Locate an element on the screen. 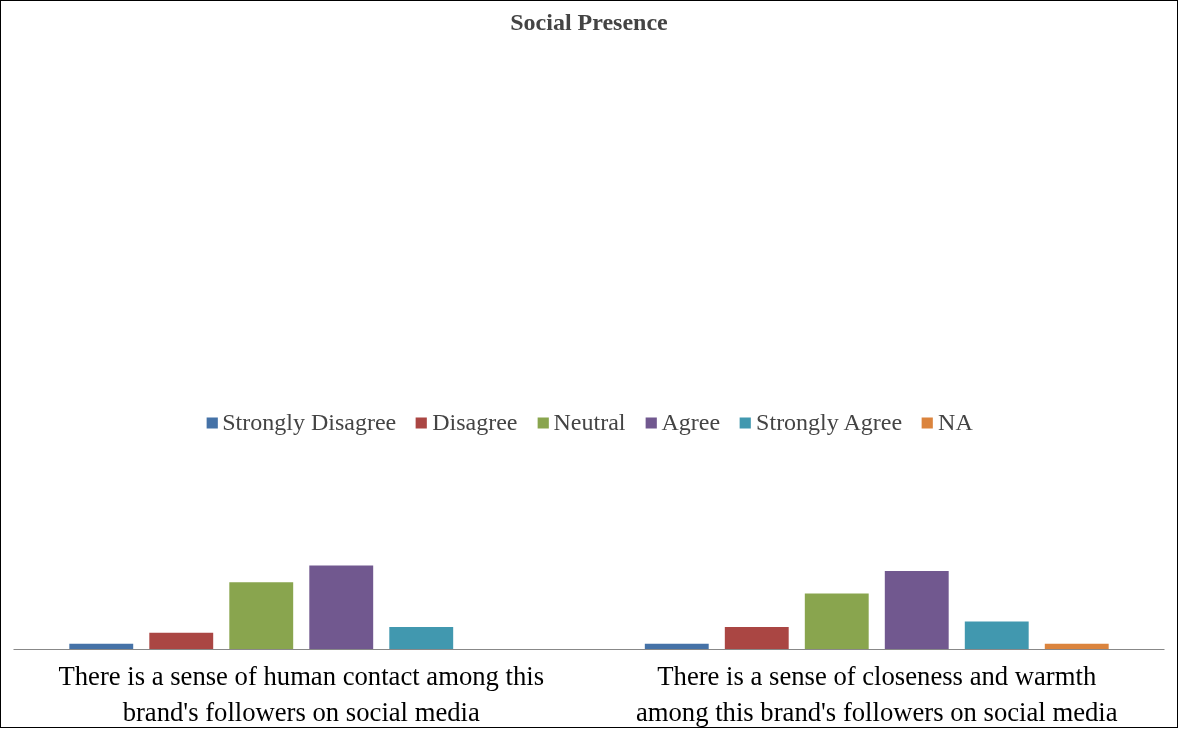  legend-label: Disagree is located at coordinates (475, 422).